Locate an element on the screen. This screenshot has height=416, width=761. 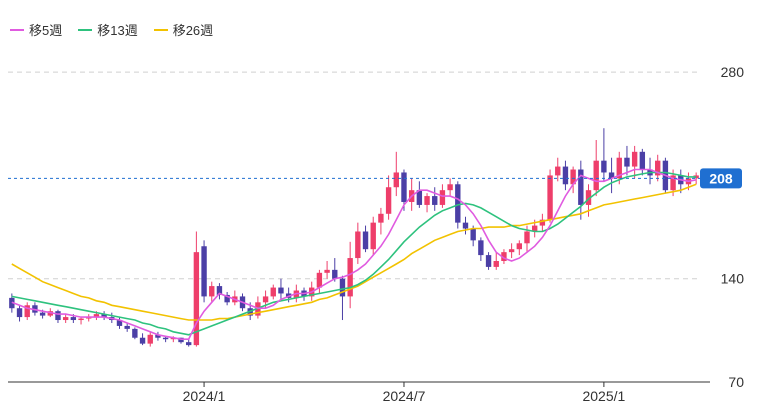
legend-item-ma26: 移26週 is located at coordinates (183, 29).